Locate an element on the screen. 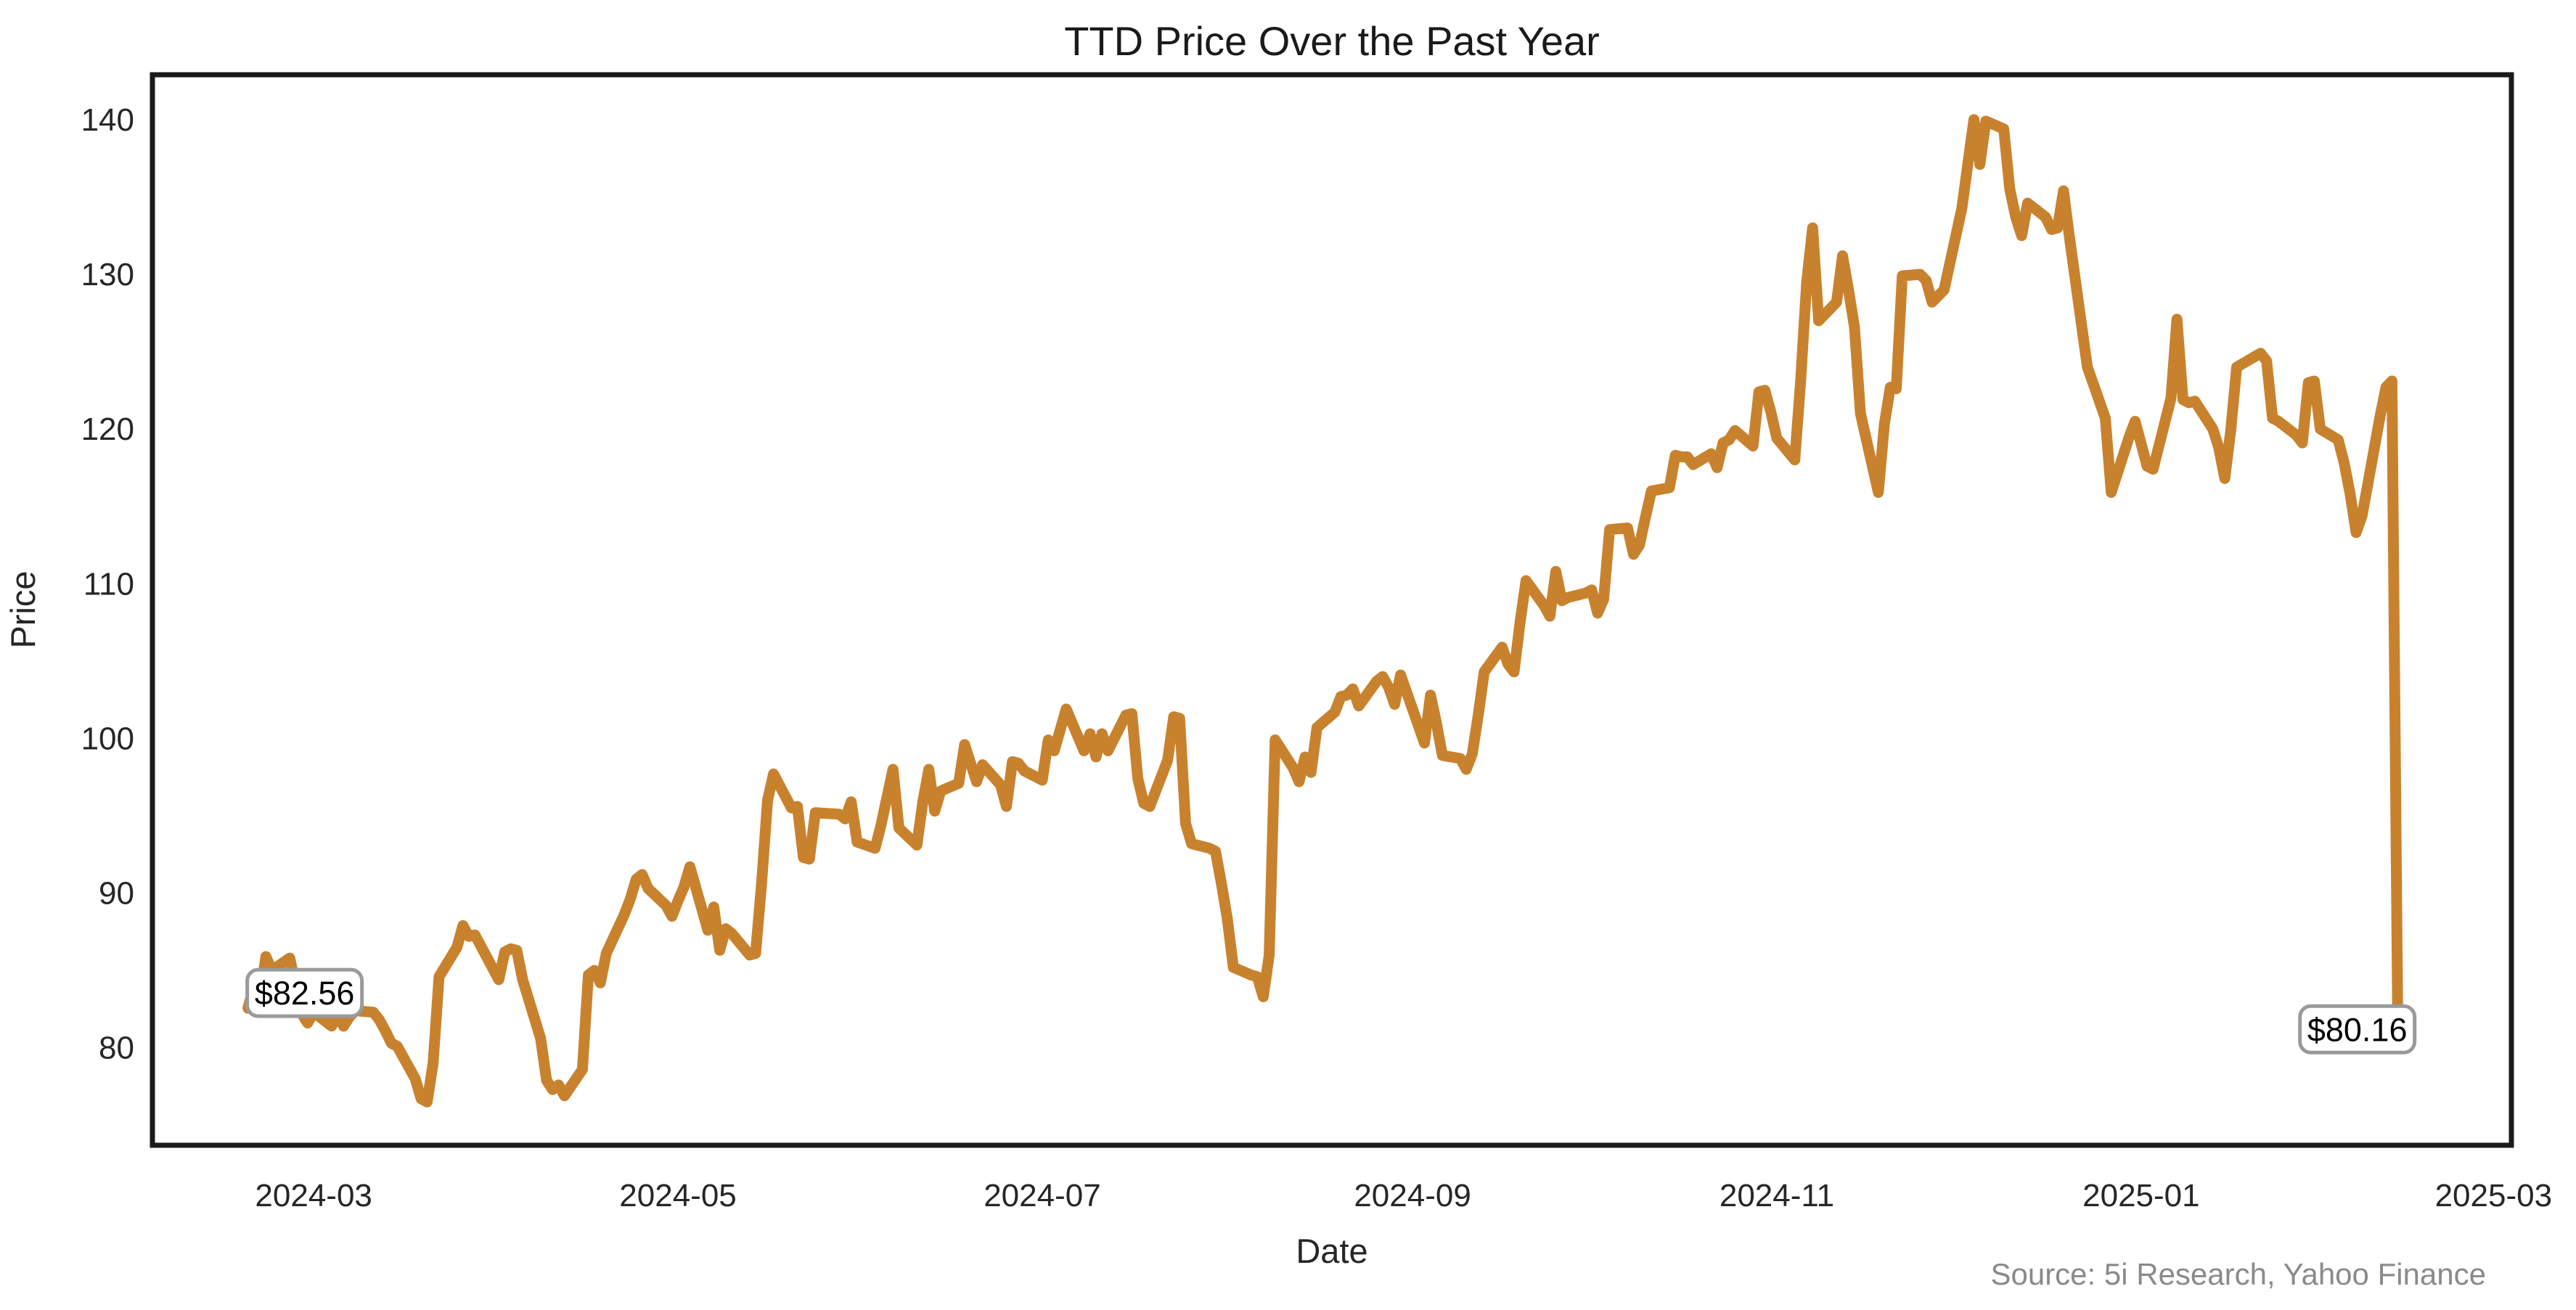  x-tick-label: 2025-03 is located at coordinates (2494, 1195).